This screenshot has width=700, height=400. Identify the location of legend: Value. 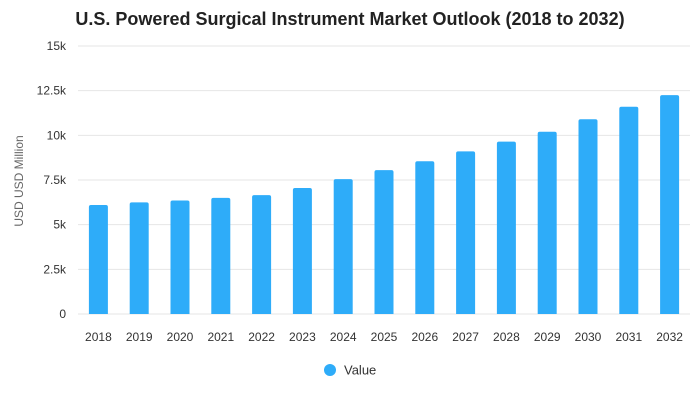
(350, 370).